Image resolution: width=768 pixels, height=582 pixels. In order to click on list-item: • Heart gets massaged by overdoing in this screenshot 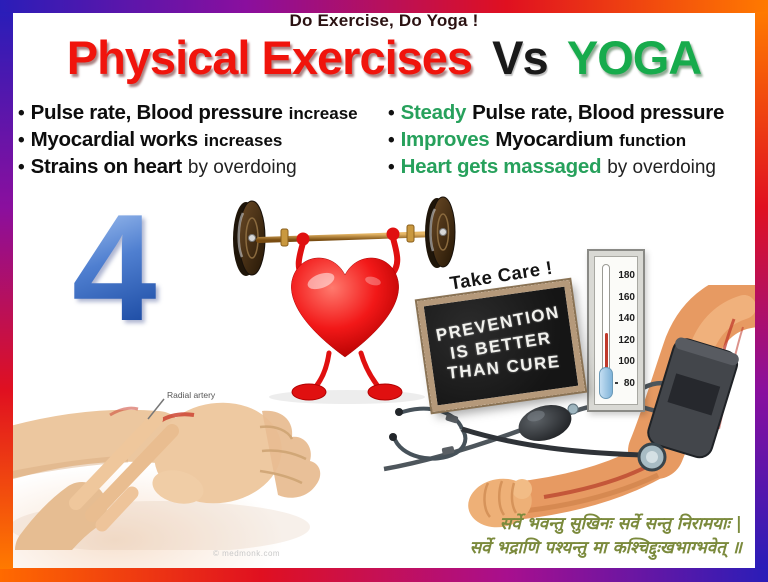, I will do `click(574, 168)`.